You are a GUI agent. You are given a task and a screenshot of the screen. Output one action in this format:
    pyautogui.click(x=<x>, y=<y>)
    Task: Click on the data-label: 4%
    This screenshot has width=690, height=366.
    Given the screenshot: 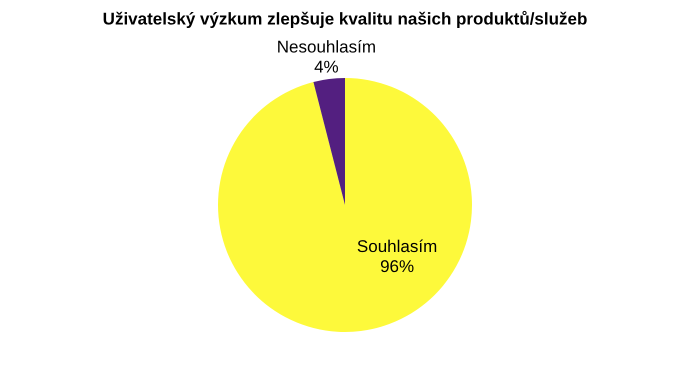 What is the action you would take?
    pyautogui.click(x=326, y=66)
    